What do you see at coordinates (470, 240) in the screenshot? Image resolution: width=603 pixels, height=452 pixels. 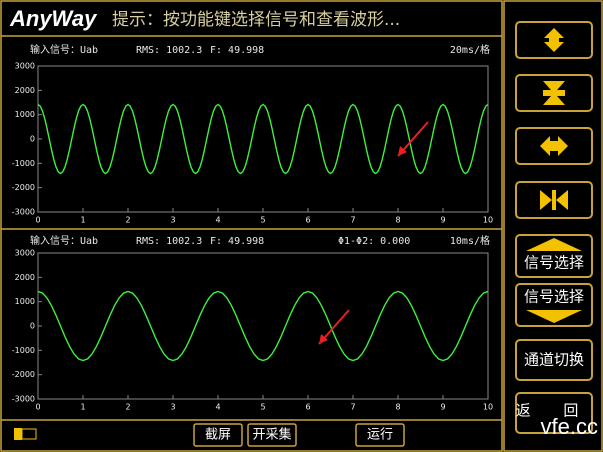 I see `scale-label: 10ms/格` at bounding box center [470, 240].